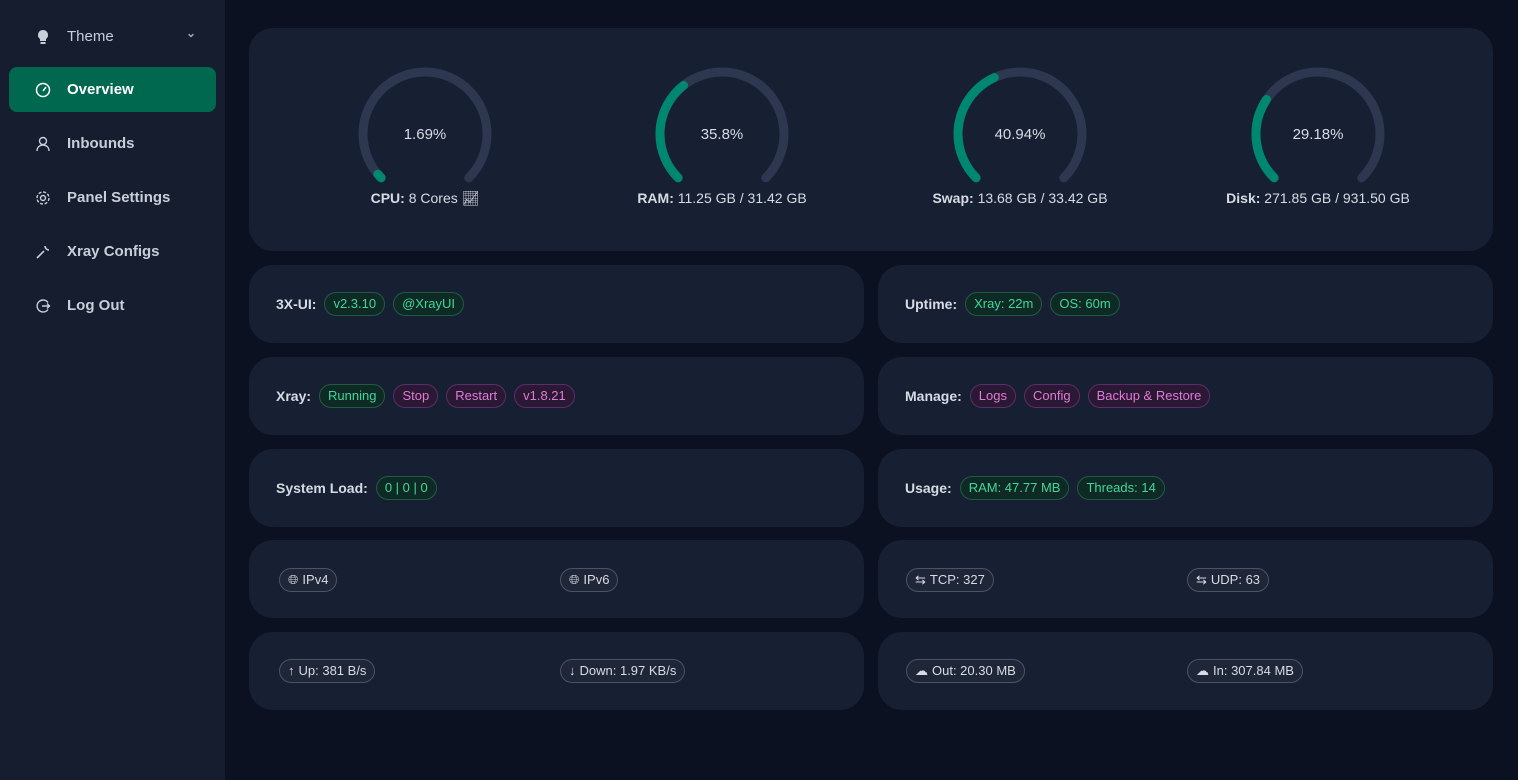 This screenshot has width=1518, height=780. I want to click on traffic-out-label: Out: 20.30 MB, so click(974, 670).